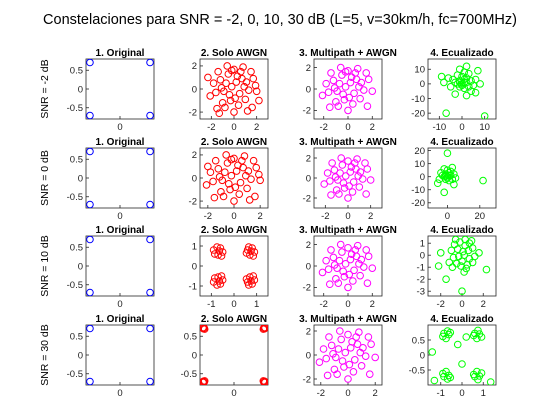 The image size is (560, 420). Describe the element at coordinates (348, 179) in the screenshot. I see `subplot-r1-c2: 3. Multipath + AWGN -2 0 2 -2 0 2` at that location.